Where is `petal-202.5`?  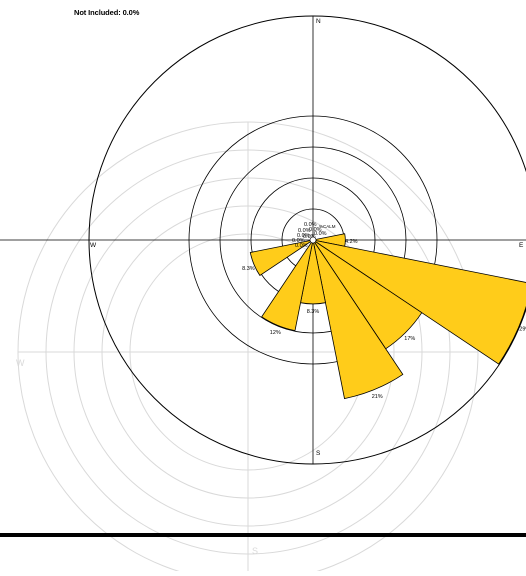
petal-202.5 is located at coordinates (287, 285).